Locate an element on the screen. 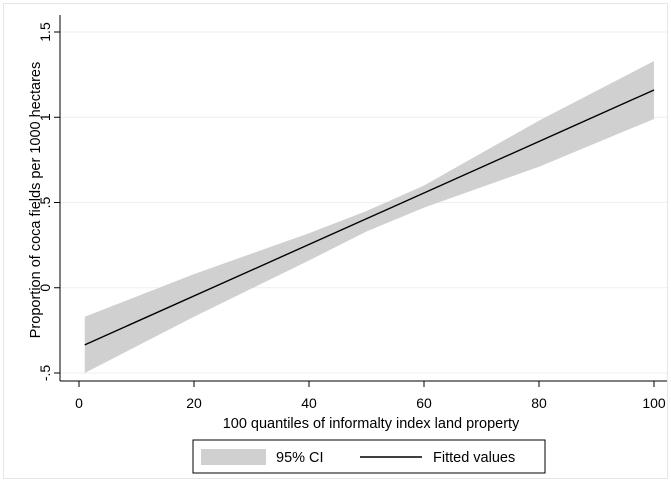 Image resolution: width=671 pixels, height=482 pixels. y-ticks: -.5 0 .5 1 1.5 is located at coordinates (48, 201).